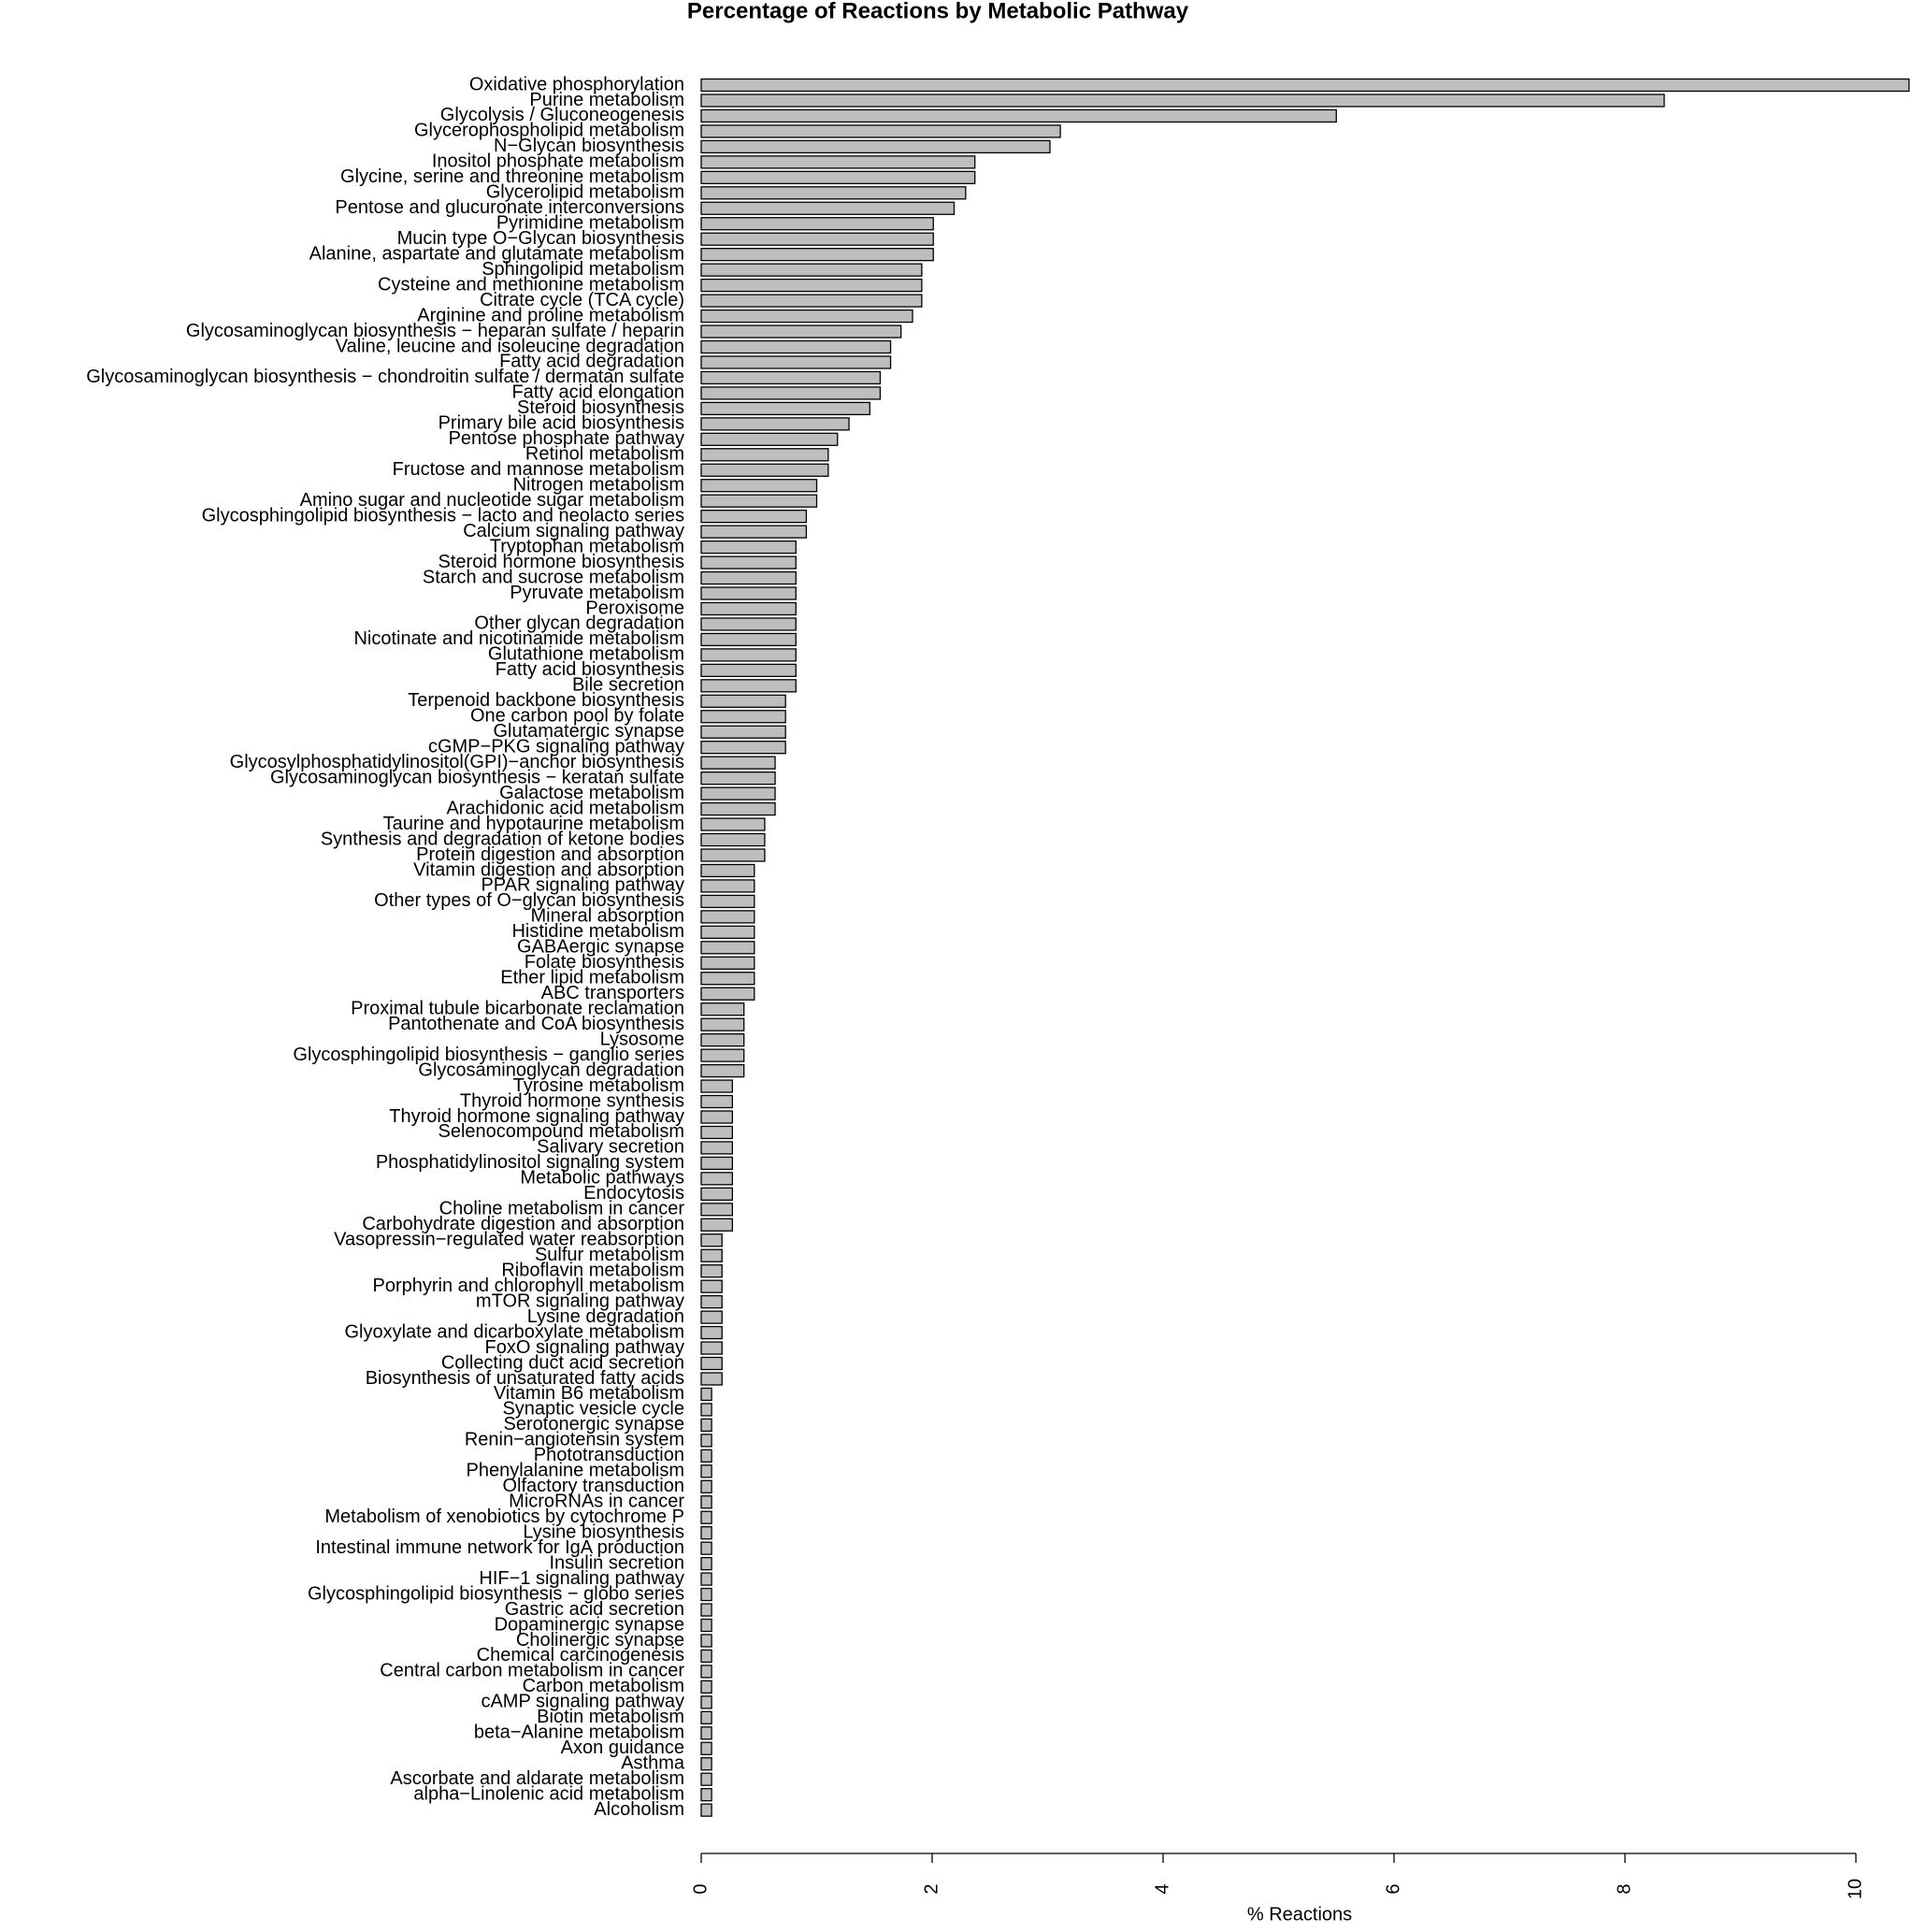 This screenshot has width=1912, height=1932. What do you see at coordinates (538, 469) in the screenshot?
I see `y-tick-label: Fructose and mannose metabolism` at bounding box center [538, 469].